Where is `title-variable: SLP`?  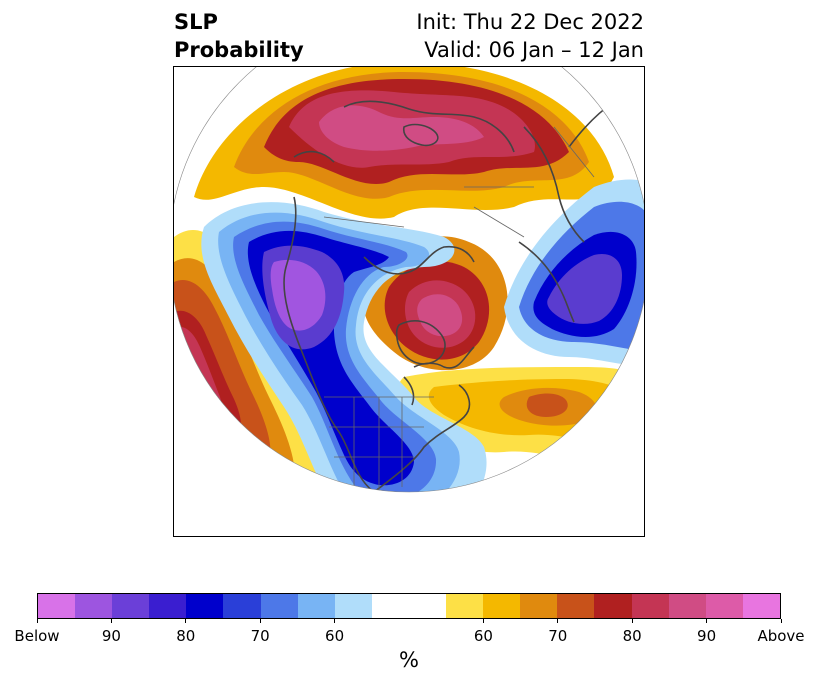
title-variable: SLP is located at coordinates (196, 22).